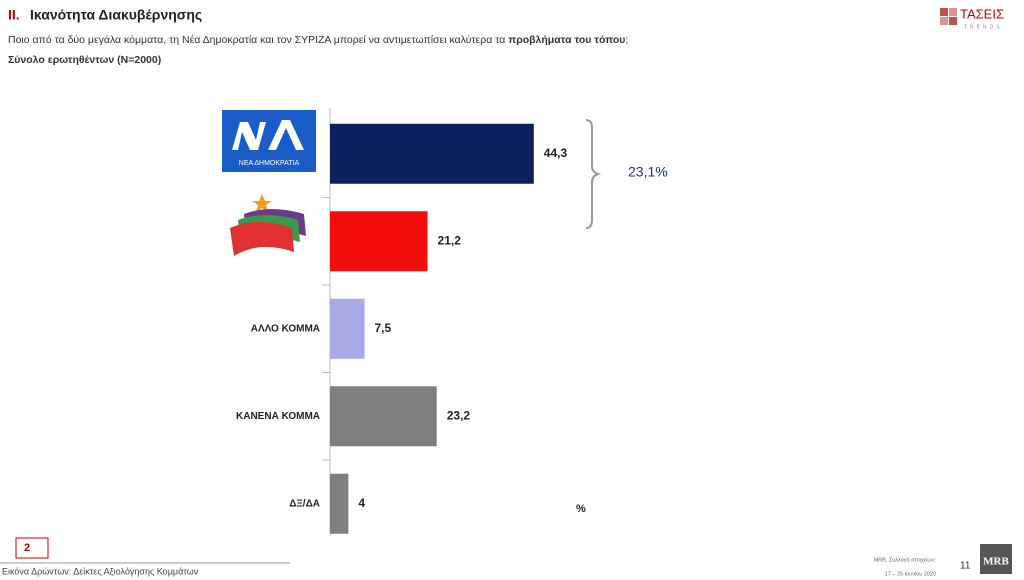 This screenshot has width=1024, height=580. What do you see at coordinates (278, 416) in the screenshot?
I see `category-label: ΚΑΝΕΝΑ ΚΟΜΜΑ` at bounding box center [278, 416].